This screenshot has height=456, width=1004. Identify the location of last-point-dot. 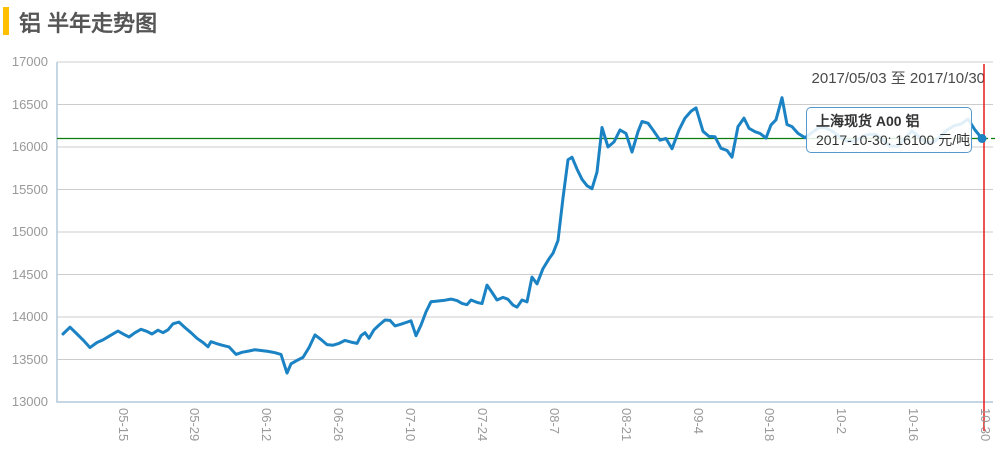
(982, 138).